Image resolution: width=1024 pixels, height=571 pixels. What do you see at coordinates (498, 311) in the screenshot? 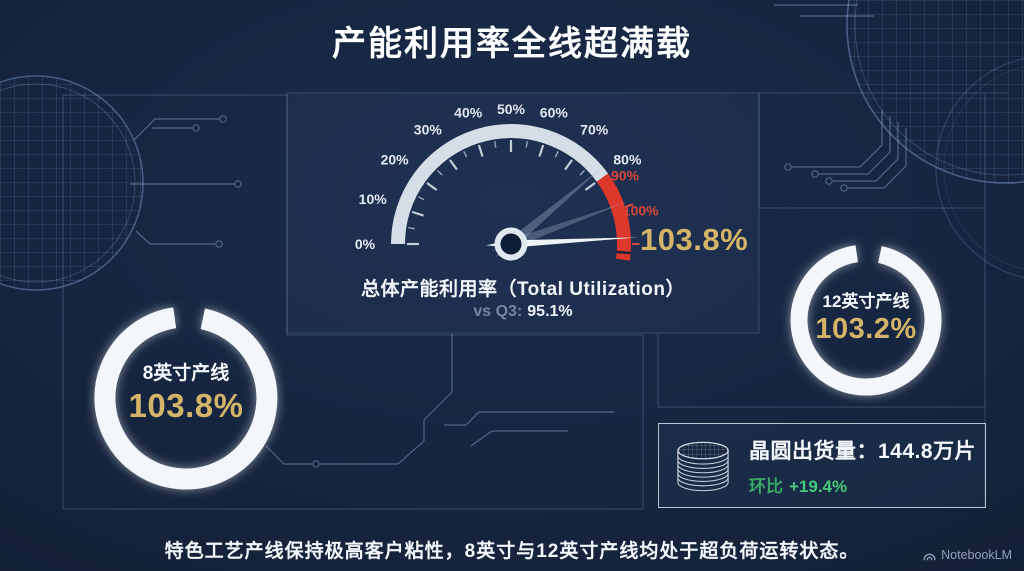
I see `comparison-label: vs Q3:` at bounding box center [498, 311].